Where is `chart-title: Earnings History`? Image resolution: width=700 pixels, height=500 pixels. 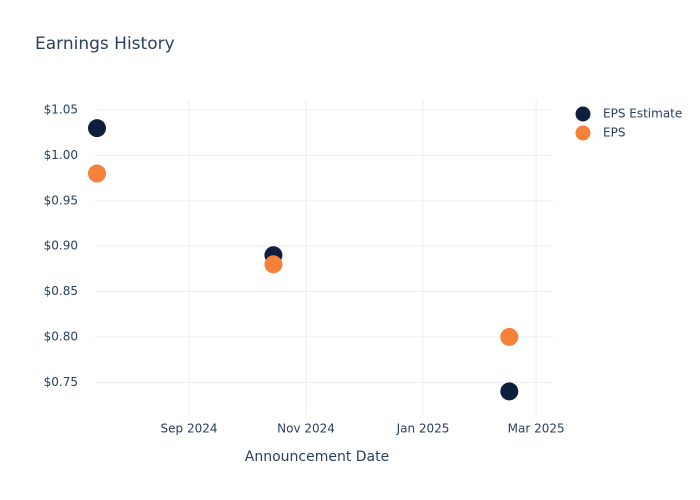 chart-title: Earnings History is located at coordinates (105, 44).